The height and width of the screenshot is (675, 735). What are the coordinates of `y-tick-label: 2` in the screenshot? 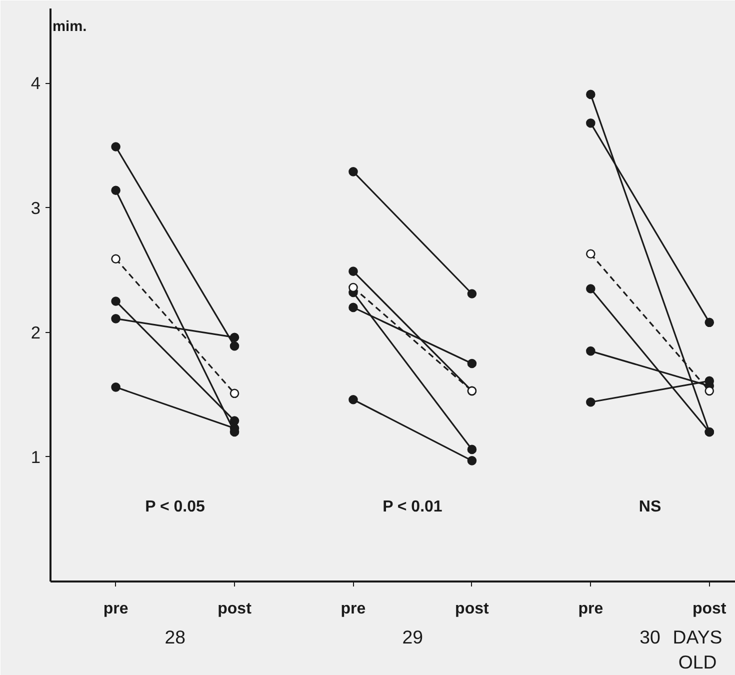 It's located at (35, 332).